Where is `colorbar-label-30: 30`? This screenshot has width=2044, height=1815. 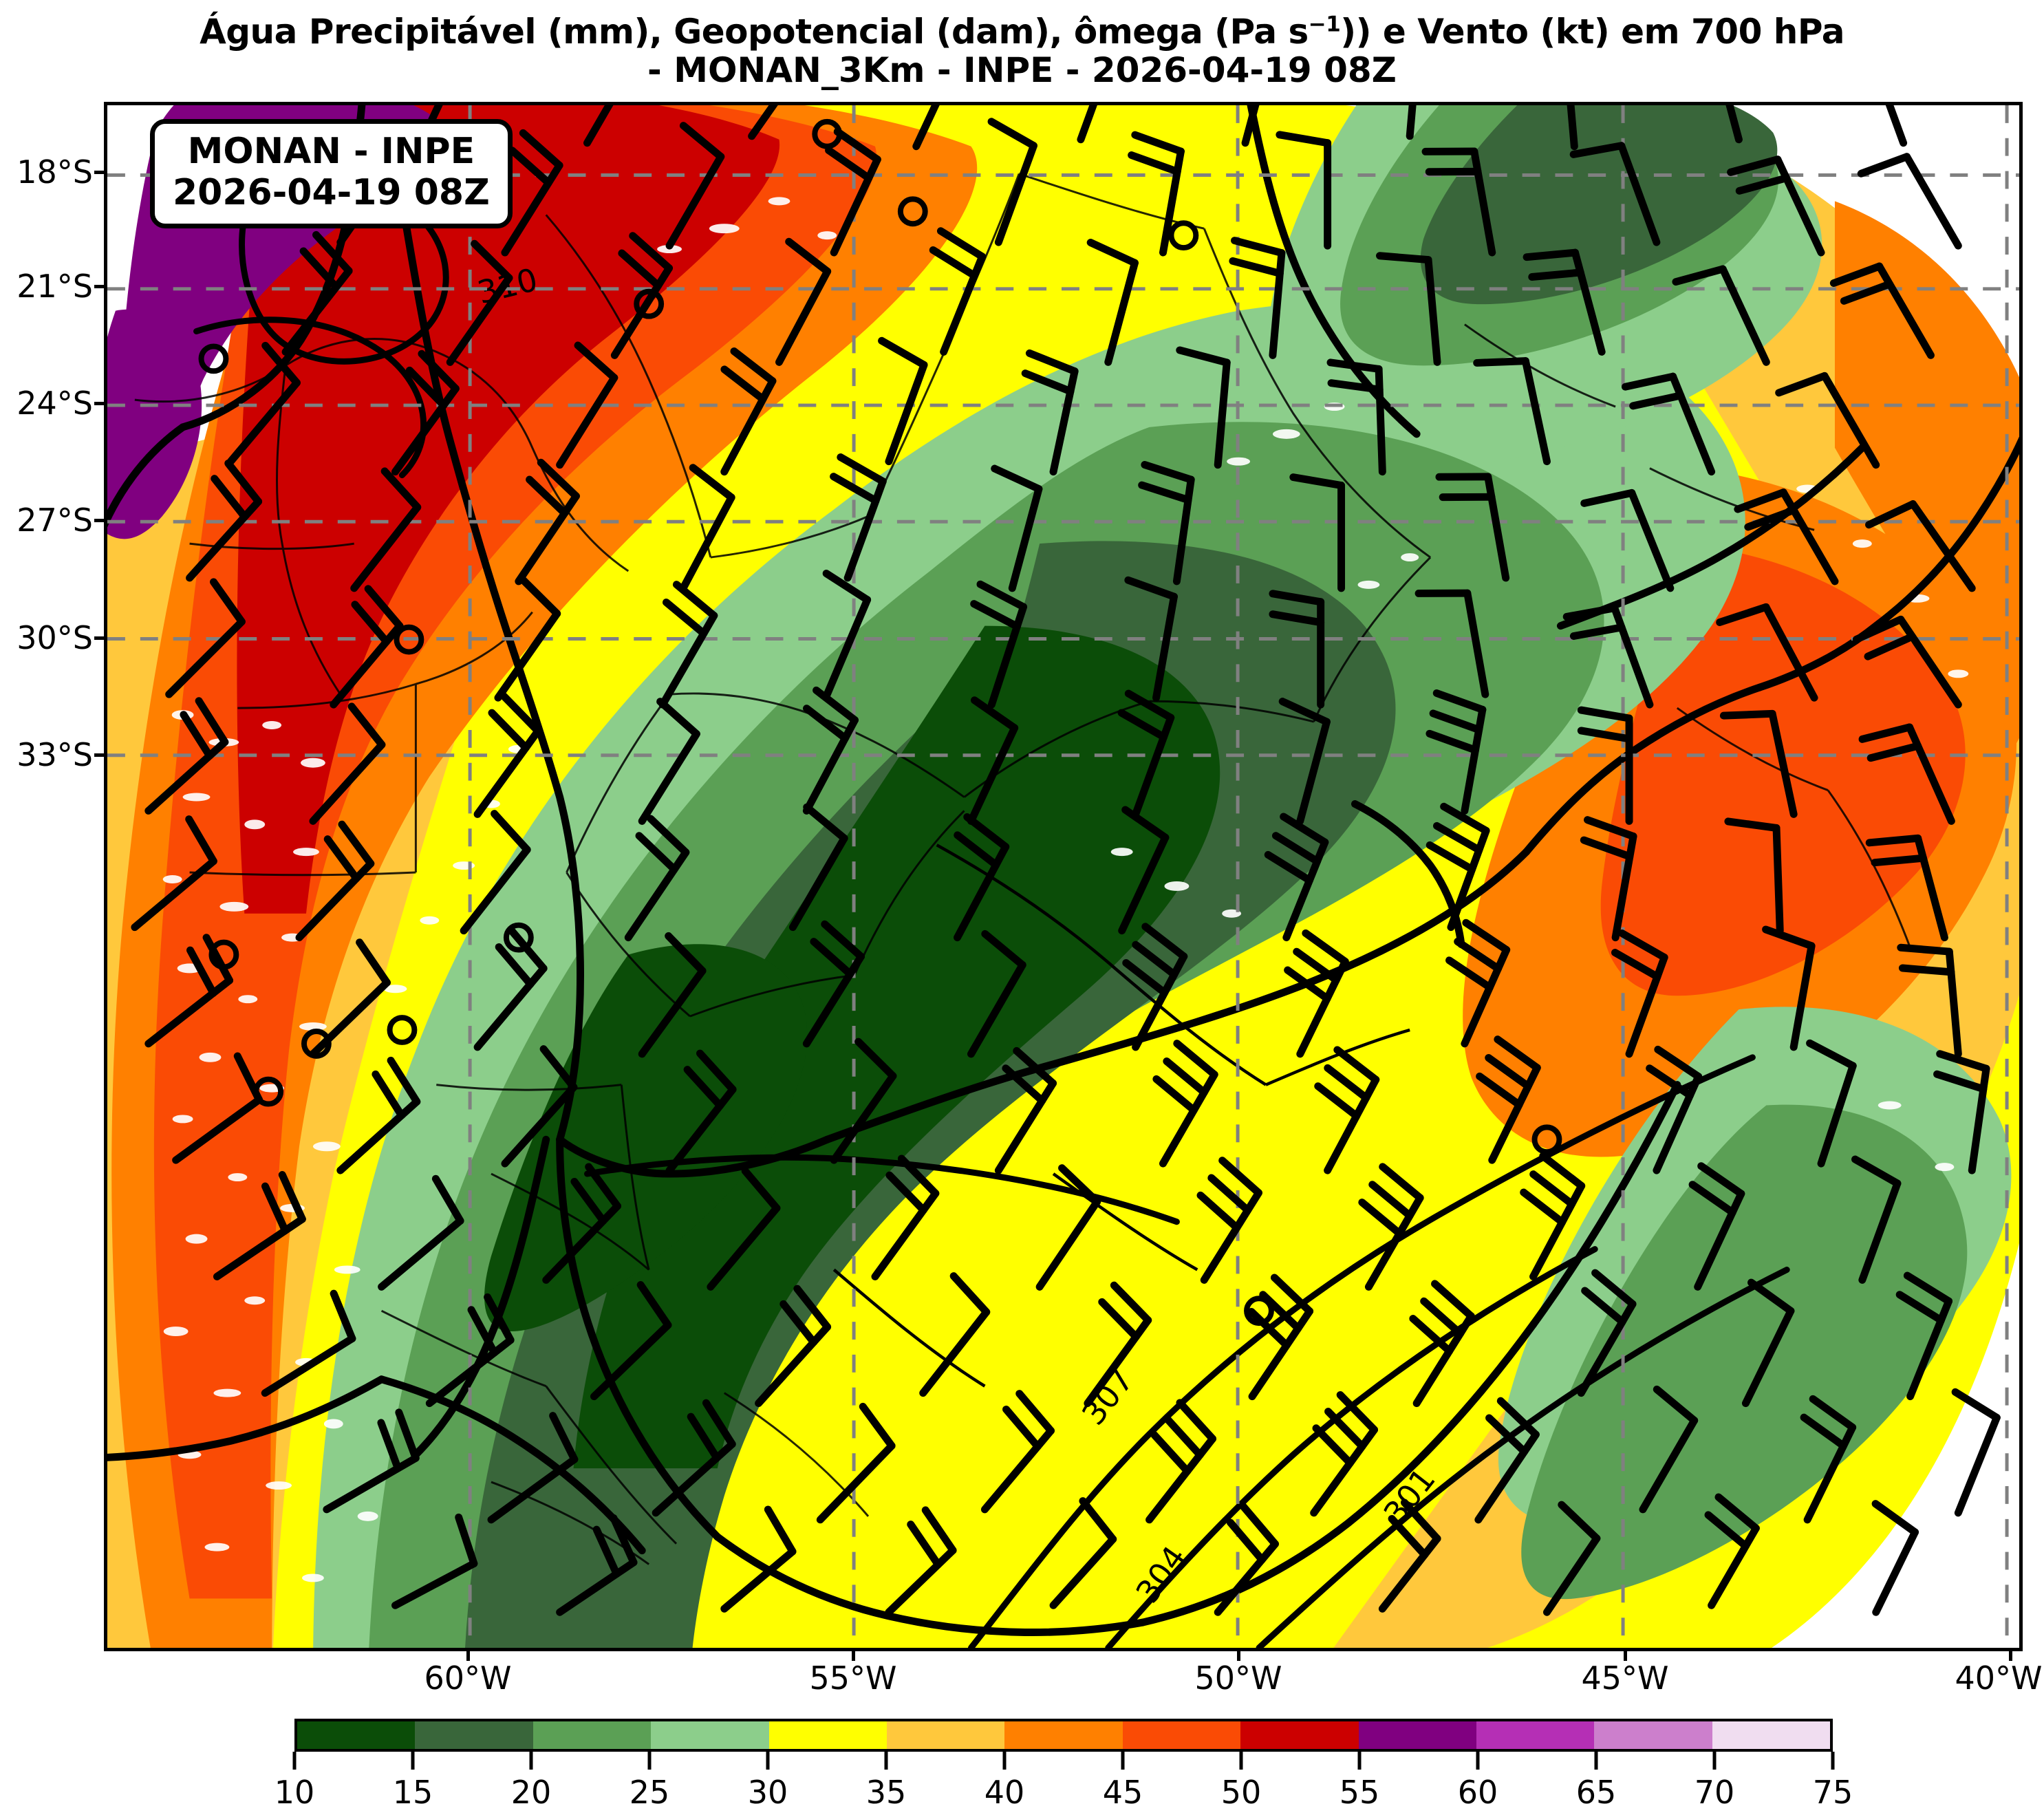
colorbar-label-30: 30 is located at coordinates (767, 1793).